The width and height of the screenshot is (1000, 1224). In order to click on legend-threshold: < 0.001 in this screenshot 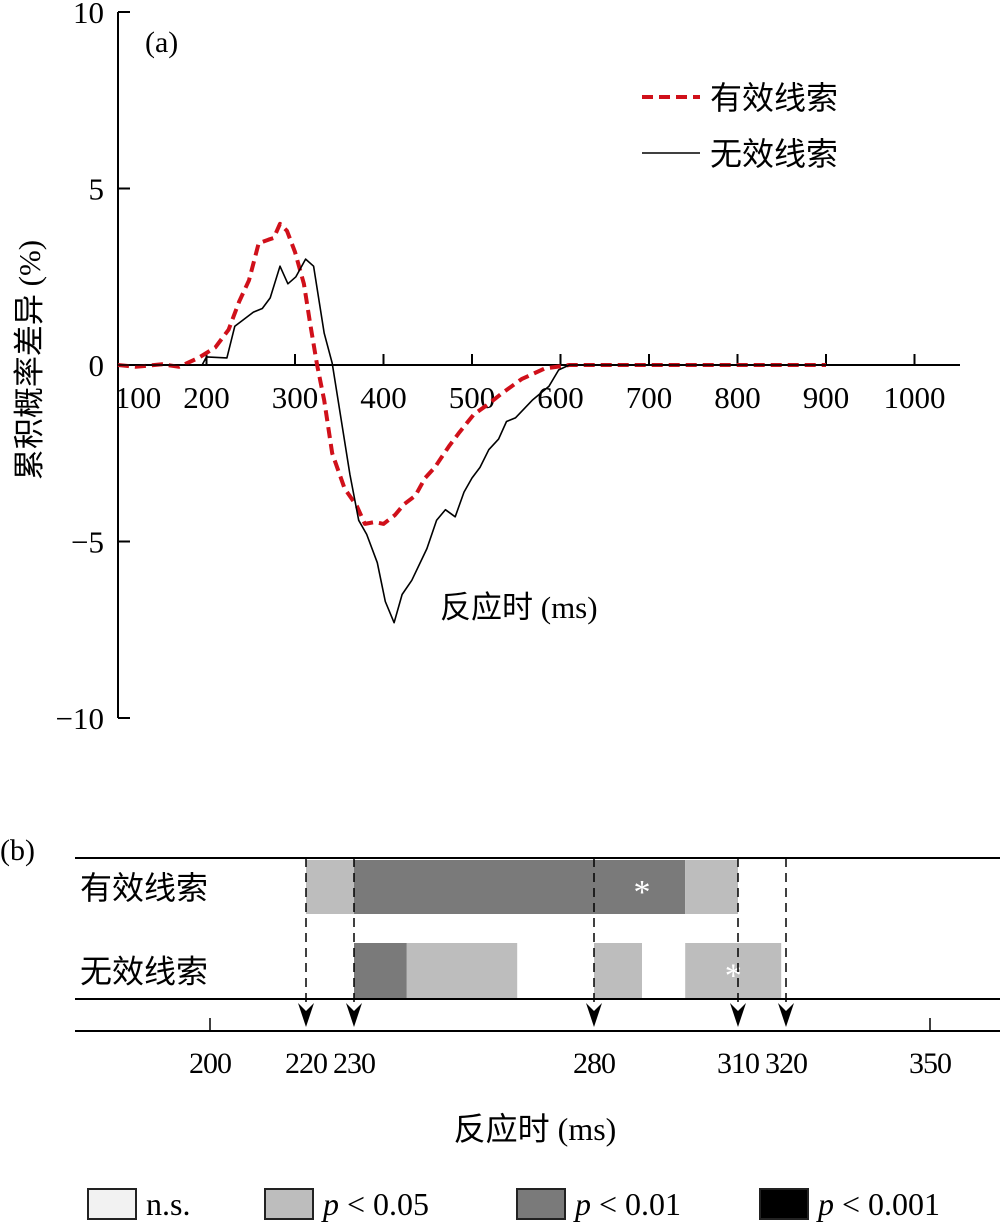, I will do `click(887, 1204)`.